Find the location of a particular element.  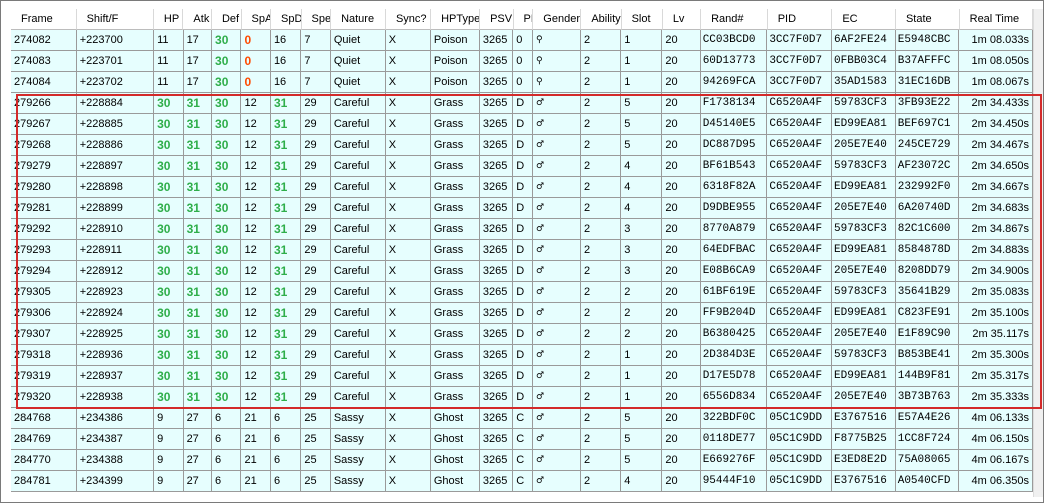

column-header-lv: Lv is located at coordinates (682, 19).